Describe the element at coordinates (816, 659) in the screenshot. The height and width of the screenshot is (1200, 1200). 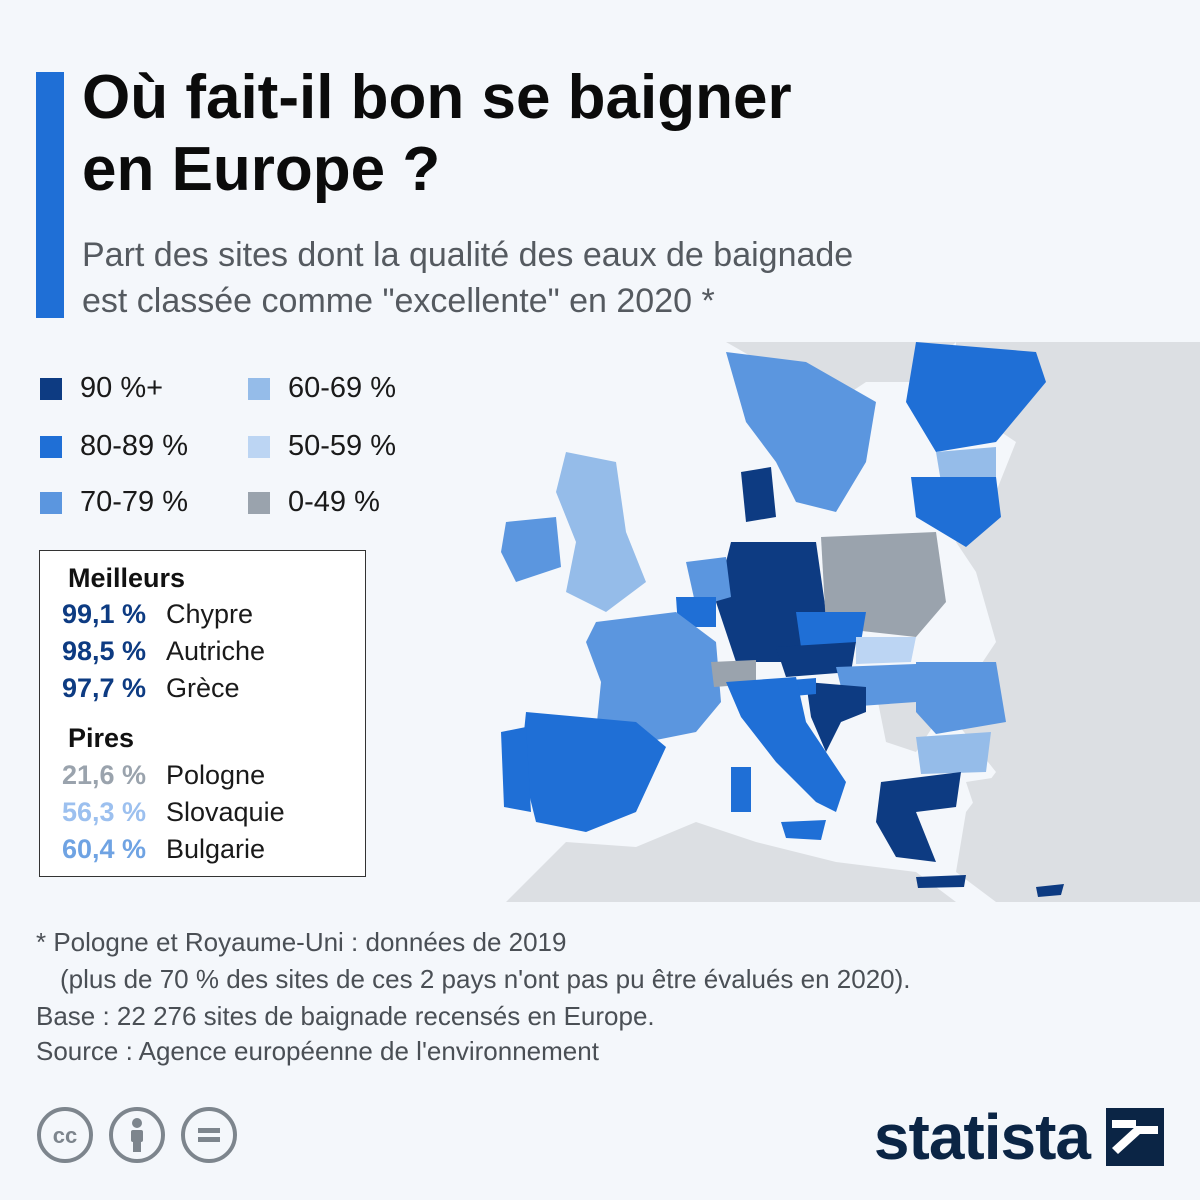
I see `country-austria` at that location.